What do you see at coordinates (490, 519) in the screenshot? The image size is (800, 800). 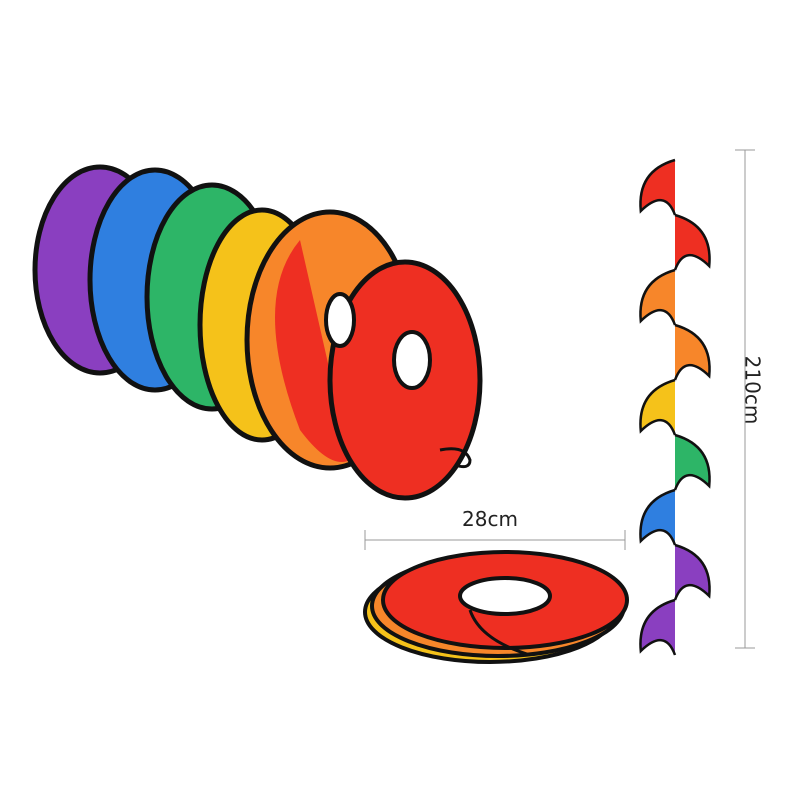 I see `width-label: 28cm` at bounding box center [490, 519].